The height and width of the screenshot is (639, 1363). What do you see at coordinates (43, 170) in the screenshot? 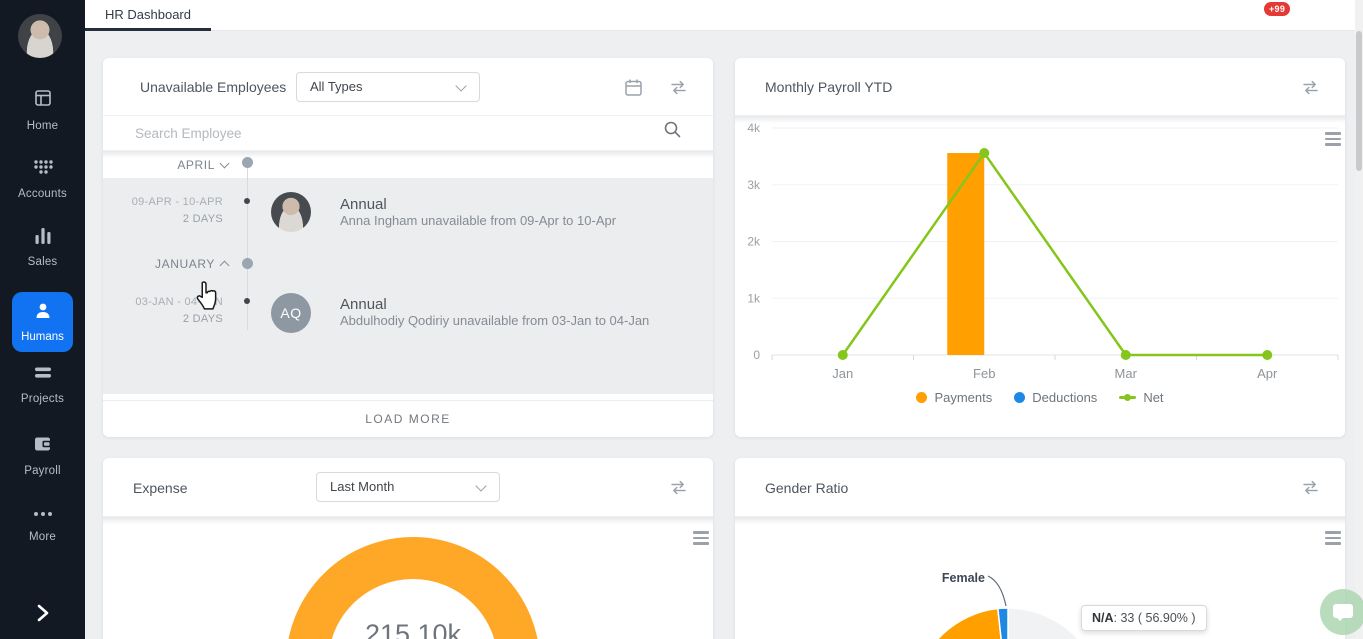
I see `accounts-icon` at bounding box center [43, 170].